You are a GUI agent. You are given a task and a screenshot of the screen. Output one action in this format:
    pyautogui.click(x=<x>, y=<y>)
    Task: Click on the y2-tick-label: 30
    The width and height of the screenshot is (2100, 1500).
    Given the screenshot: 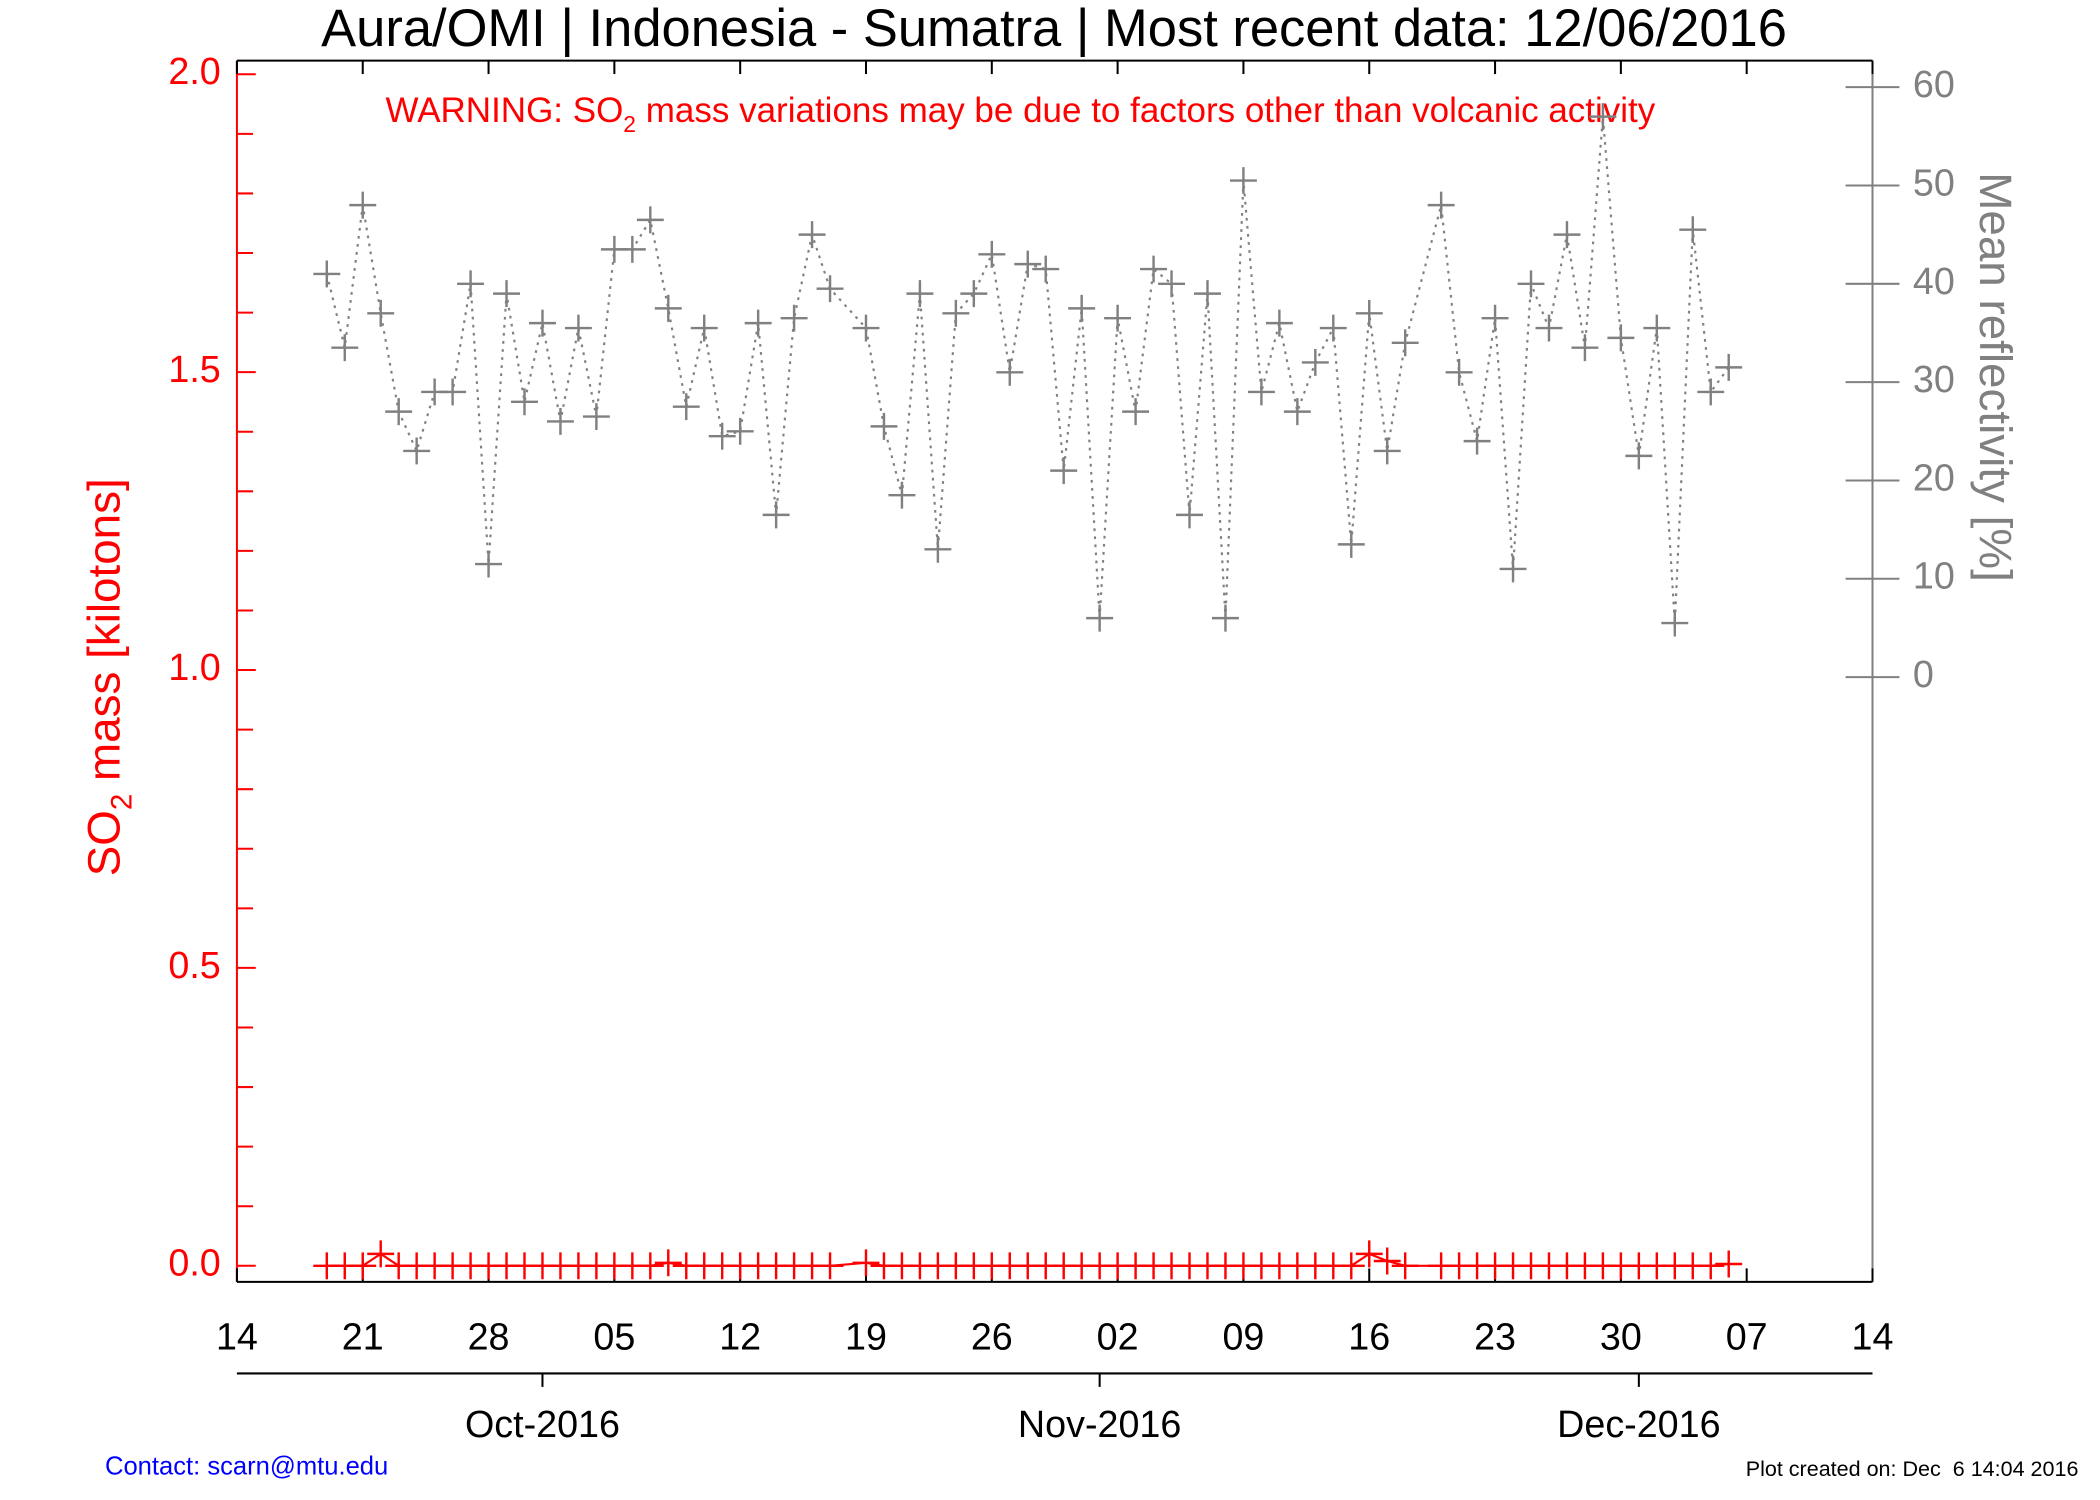 What is the action you would take?
    pyautogui.click(x=1934, y=379)
    